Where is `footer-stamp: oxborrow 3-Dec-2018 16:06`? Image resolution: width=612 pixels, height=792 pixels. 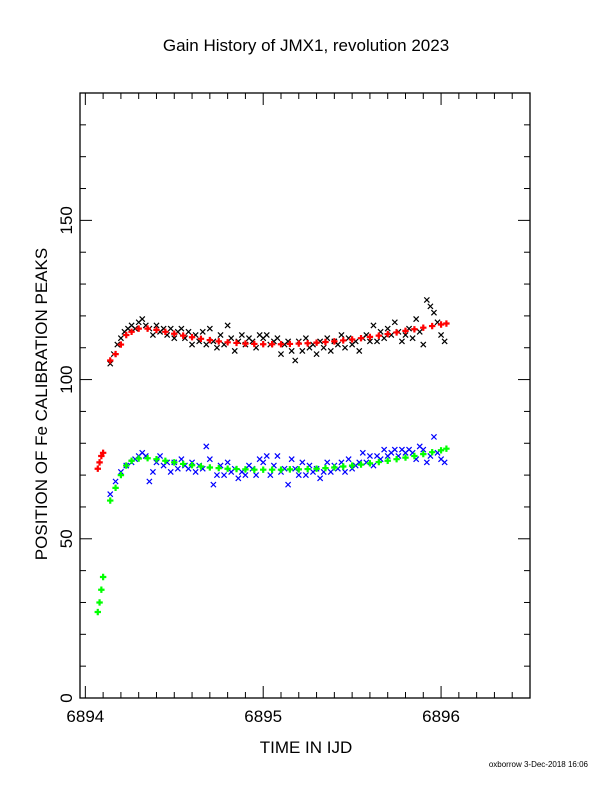 footer-stamp: oxborrow 3-Dec-2018 16:06 is located at coordinates (538, 764).